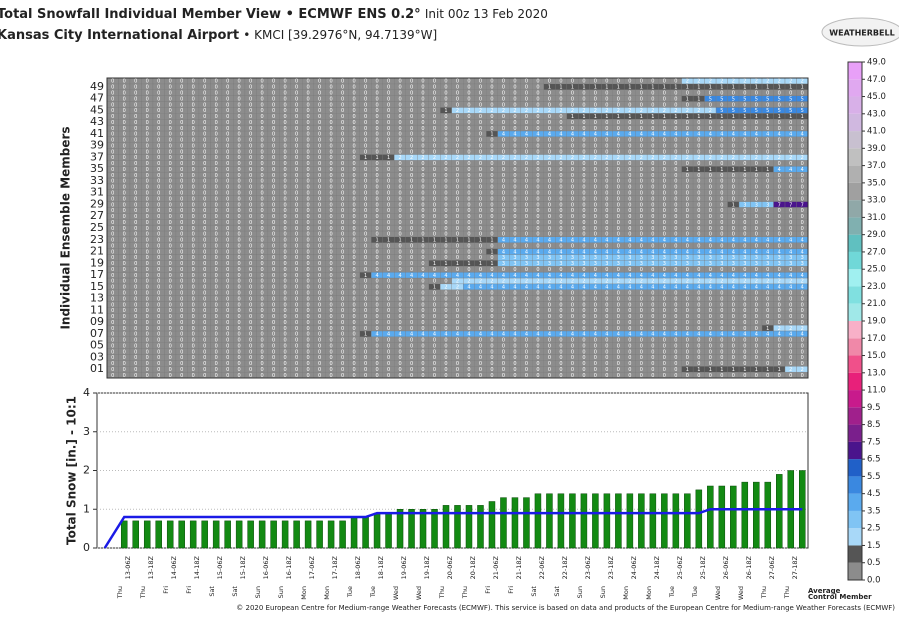 This screenshot has width=899, height=630. Describe the element at coordinates (744, 370) in the screenshot. I see `cell-label: 1` at that location.